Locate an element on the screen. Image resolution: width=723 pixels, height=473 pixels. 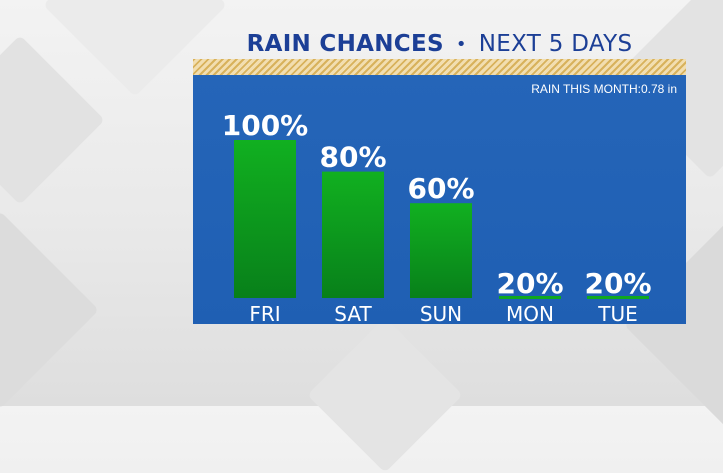
chart-subtitle: NEXT 5 DAYS is located at coordinates (555, 44).